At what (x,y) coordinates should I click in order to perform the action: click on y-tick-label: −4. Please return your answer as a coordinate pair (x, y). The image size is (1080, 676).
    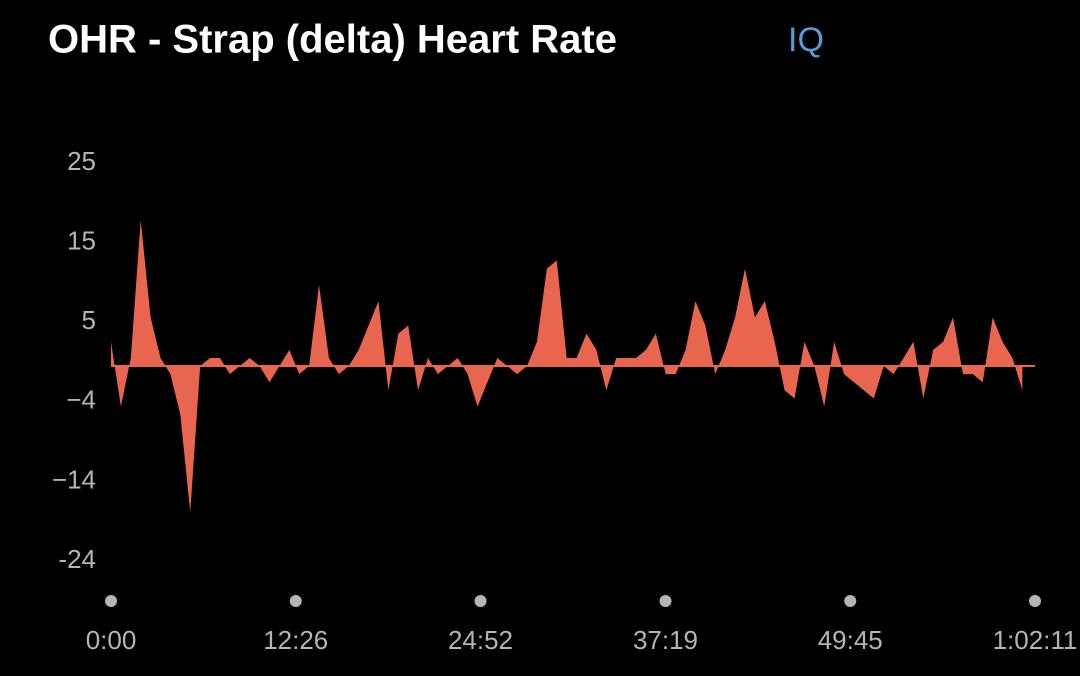
    Looking at the image, I should click on (81, 400).